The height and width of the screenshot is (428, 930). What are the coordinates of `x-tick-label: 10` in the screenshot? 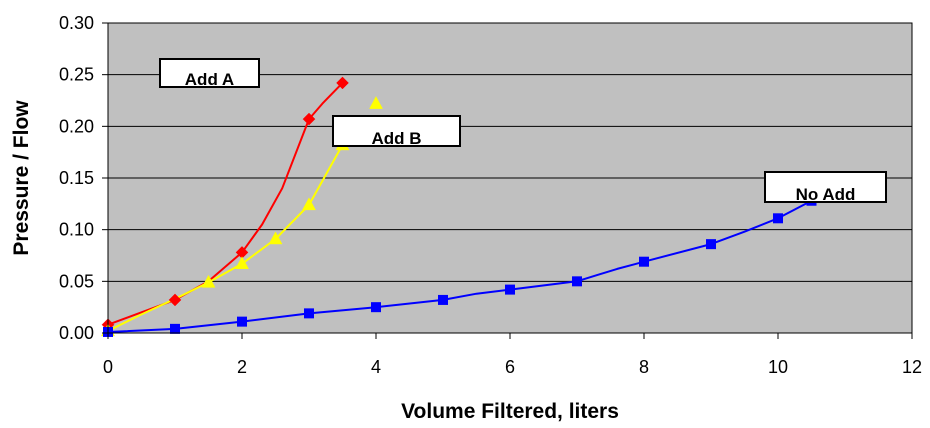 It's located at (778, 367).